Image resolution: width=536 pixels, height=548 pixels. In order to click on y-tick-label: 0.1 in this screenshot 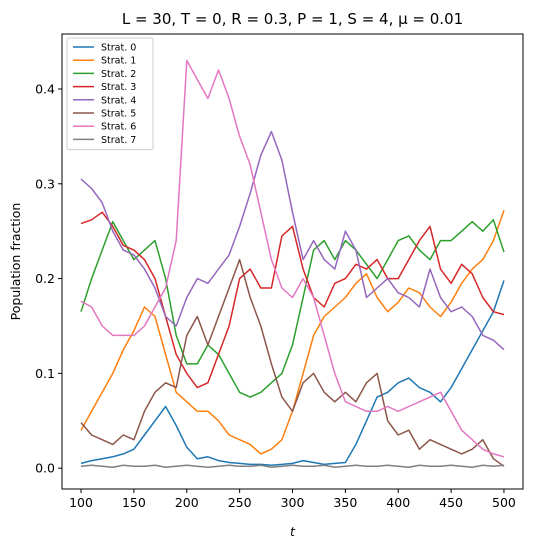, I will do `click(45, 373)`.